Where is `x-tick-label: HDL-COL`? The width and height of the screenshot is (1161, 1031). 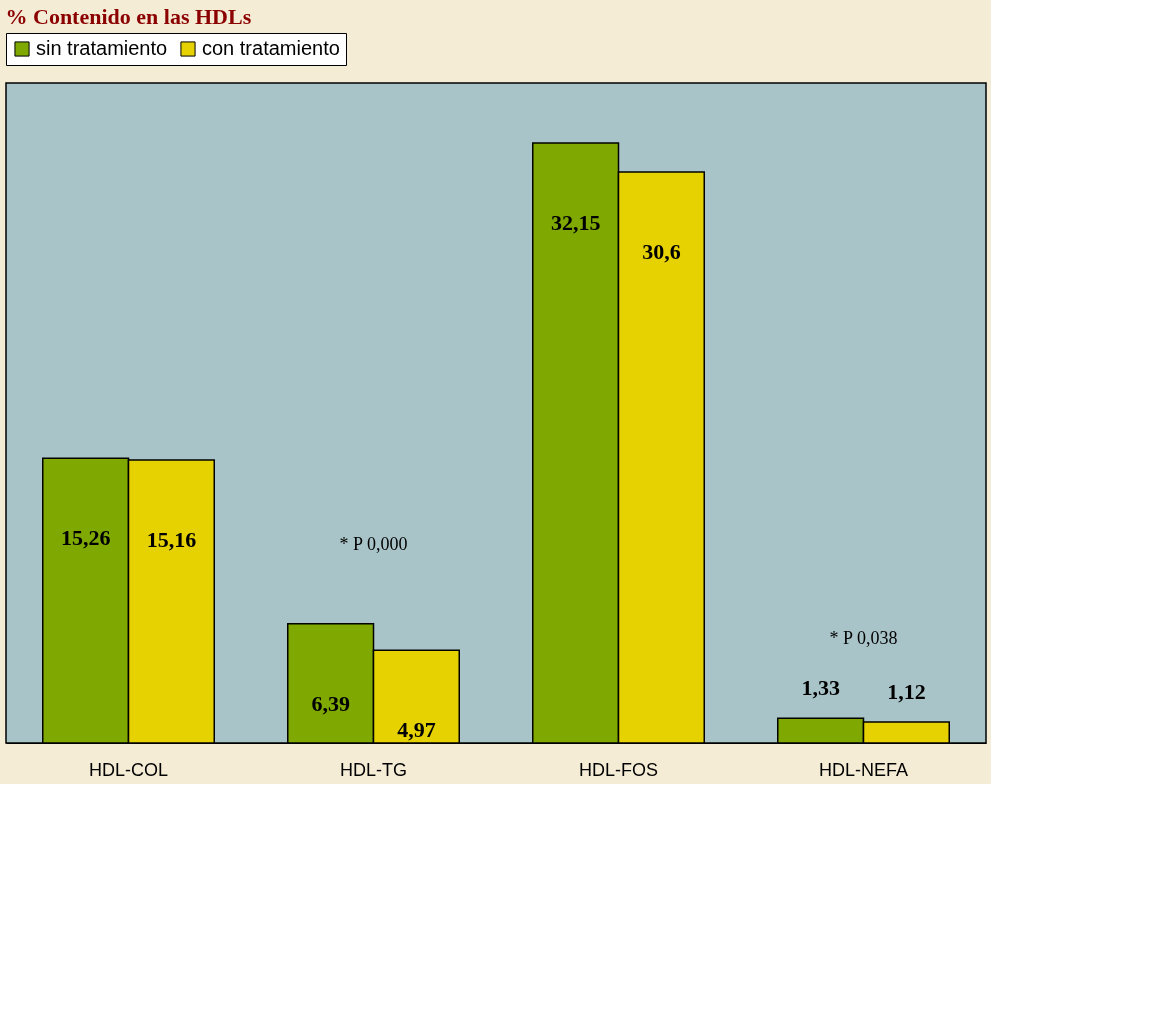
x-tick-label: HDL-COL is located at coordinates (128, 769).